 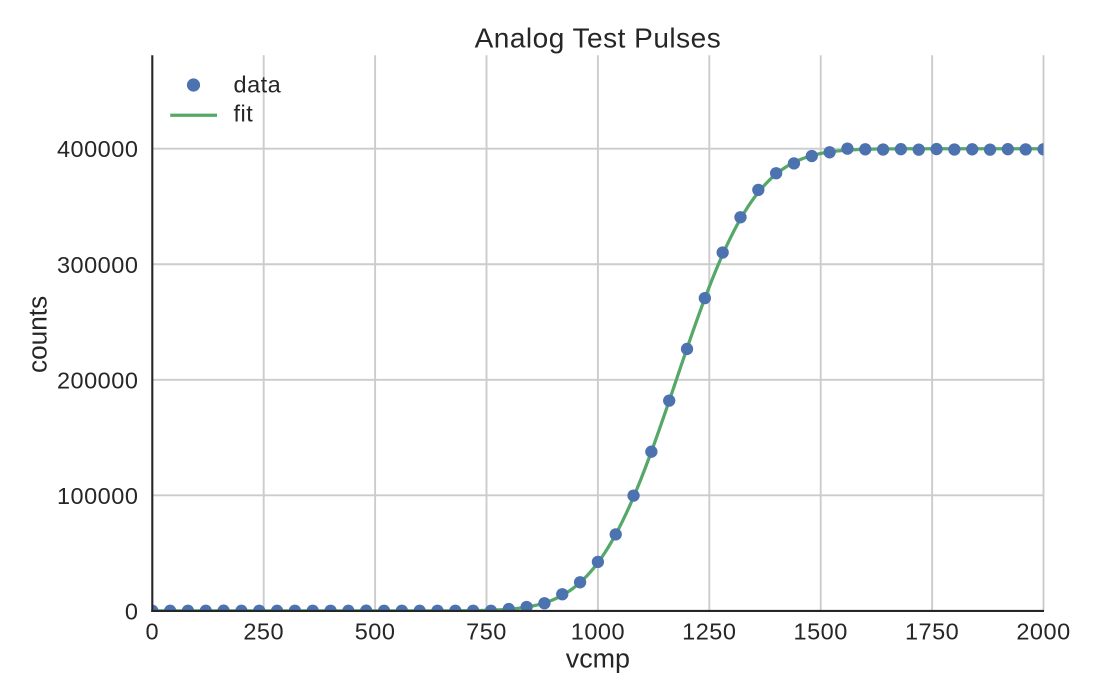 What do you see at coordinates (97, 496) in the screenshot?
I see `svg-text: 100000` at bounding box center [97, 496].